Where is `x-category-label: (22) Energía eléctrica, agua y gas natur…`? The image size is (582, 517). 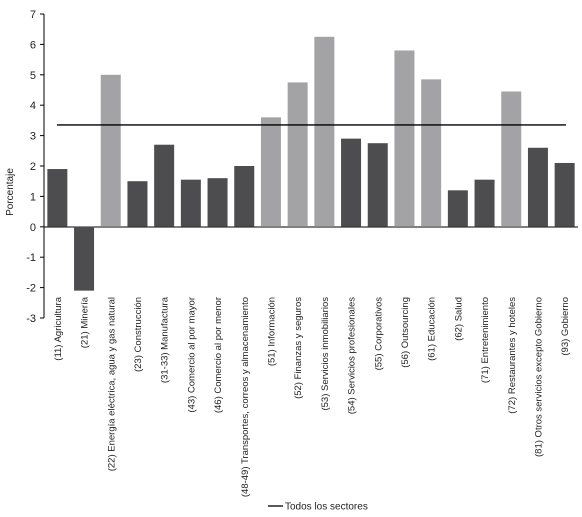 x-category-label: (22) Energía eléctrica, agua y gas natur… is located at coordinates (111, 384).